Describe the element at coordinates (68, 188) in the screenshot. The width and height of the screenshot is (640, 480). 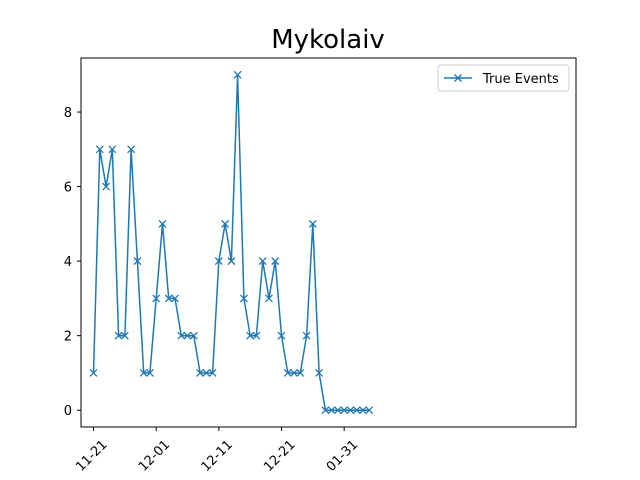
I see `y-tick-label: 6` at that location.